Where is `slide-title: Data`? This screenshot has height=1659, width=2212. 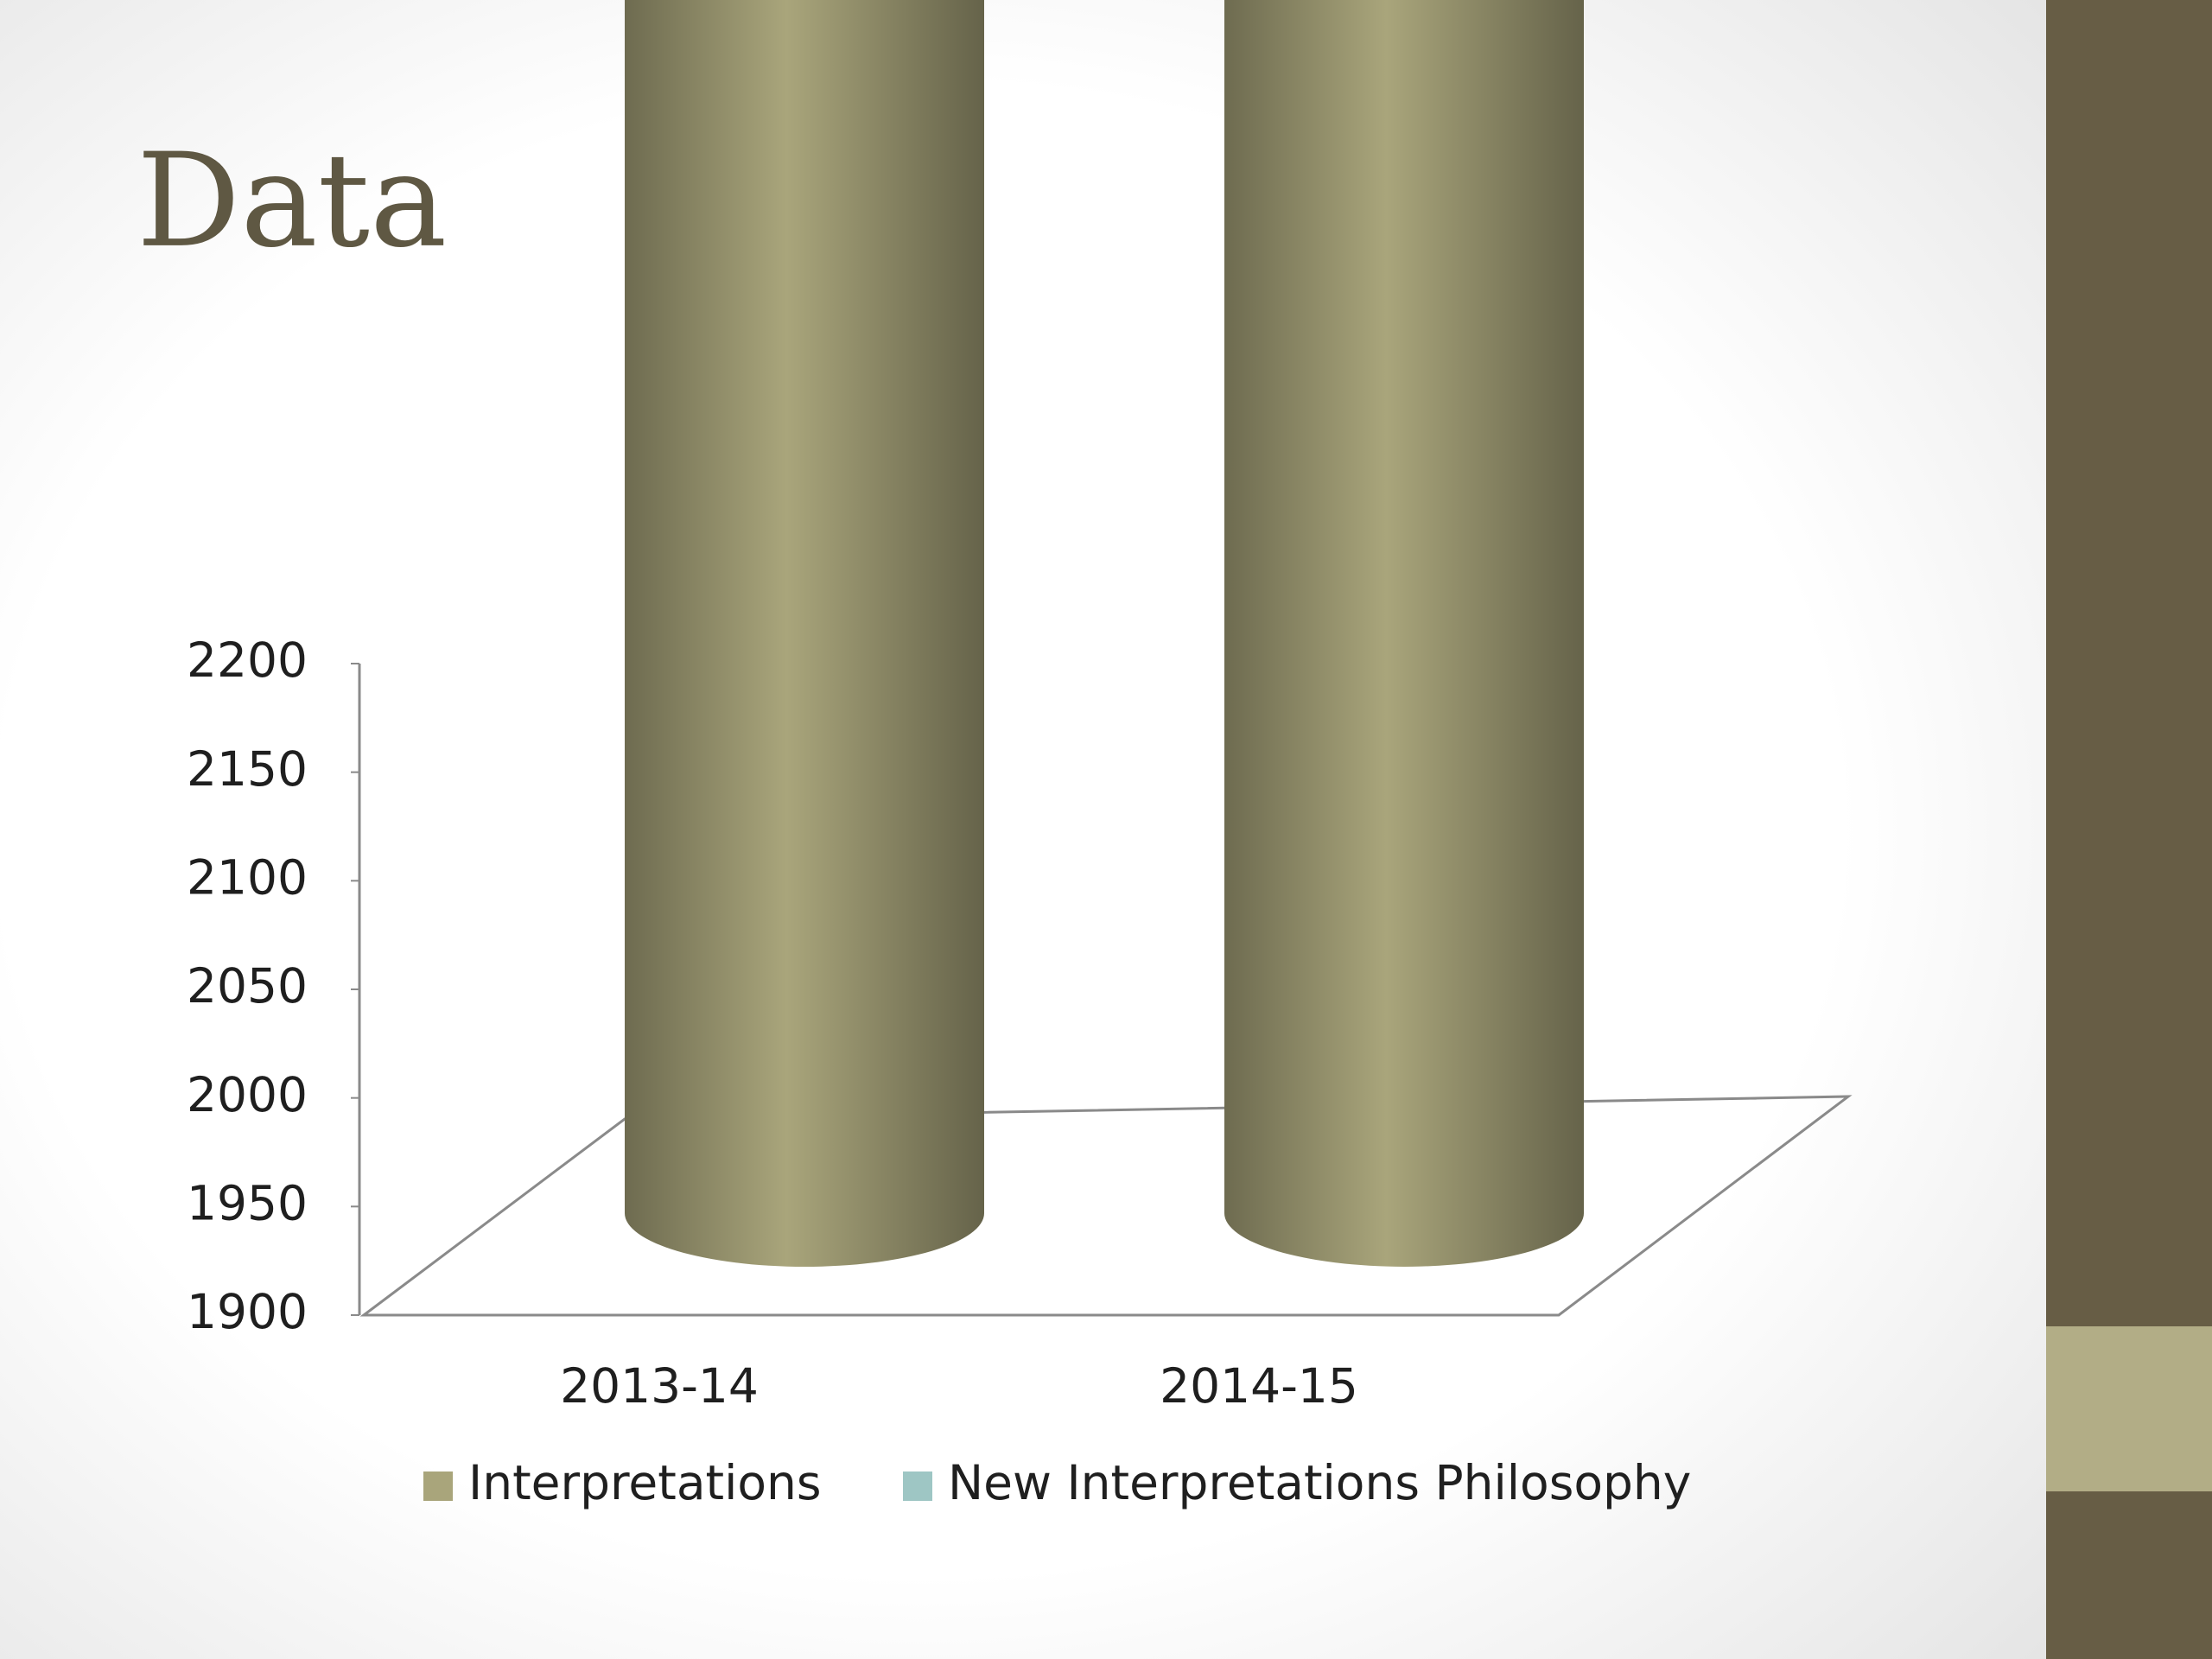
slide-title: Data is located at coordinates (292, 201).